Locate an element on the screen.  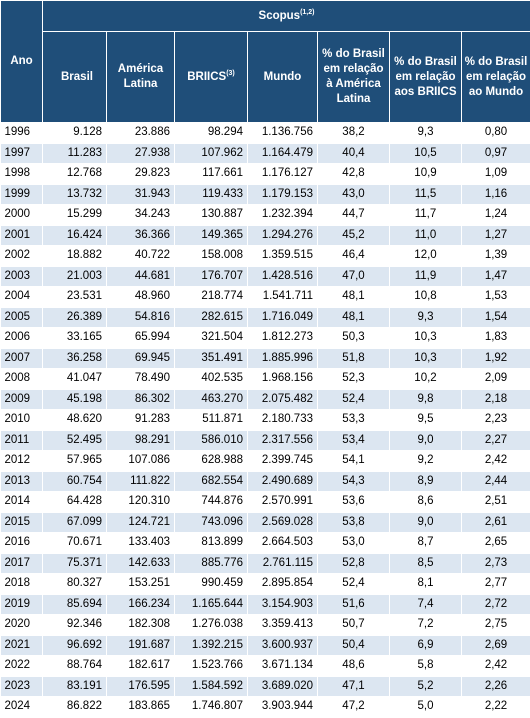
america-latina-cell: 191.687 is located at coordinates (141, 645).